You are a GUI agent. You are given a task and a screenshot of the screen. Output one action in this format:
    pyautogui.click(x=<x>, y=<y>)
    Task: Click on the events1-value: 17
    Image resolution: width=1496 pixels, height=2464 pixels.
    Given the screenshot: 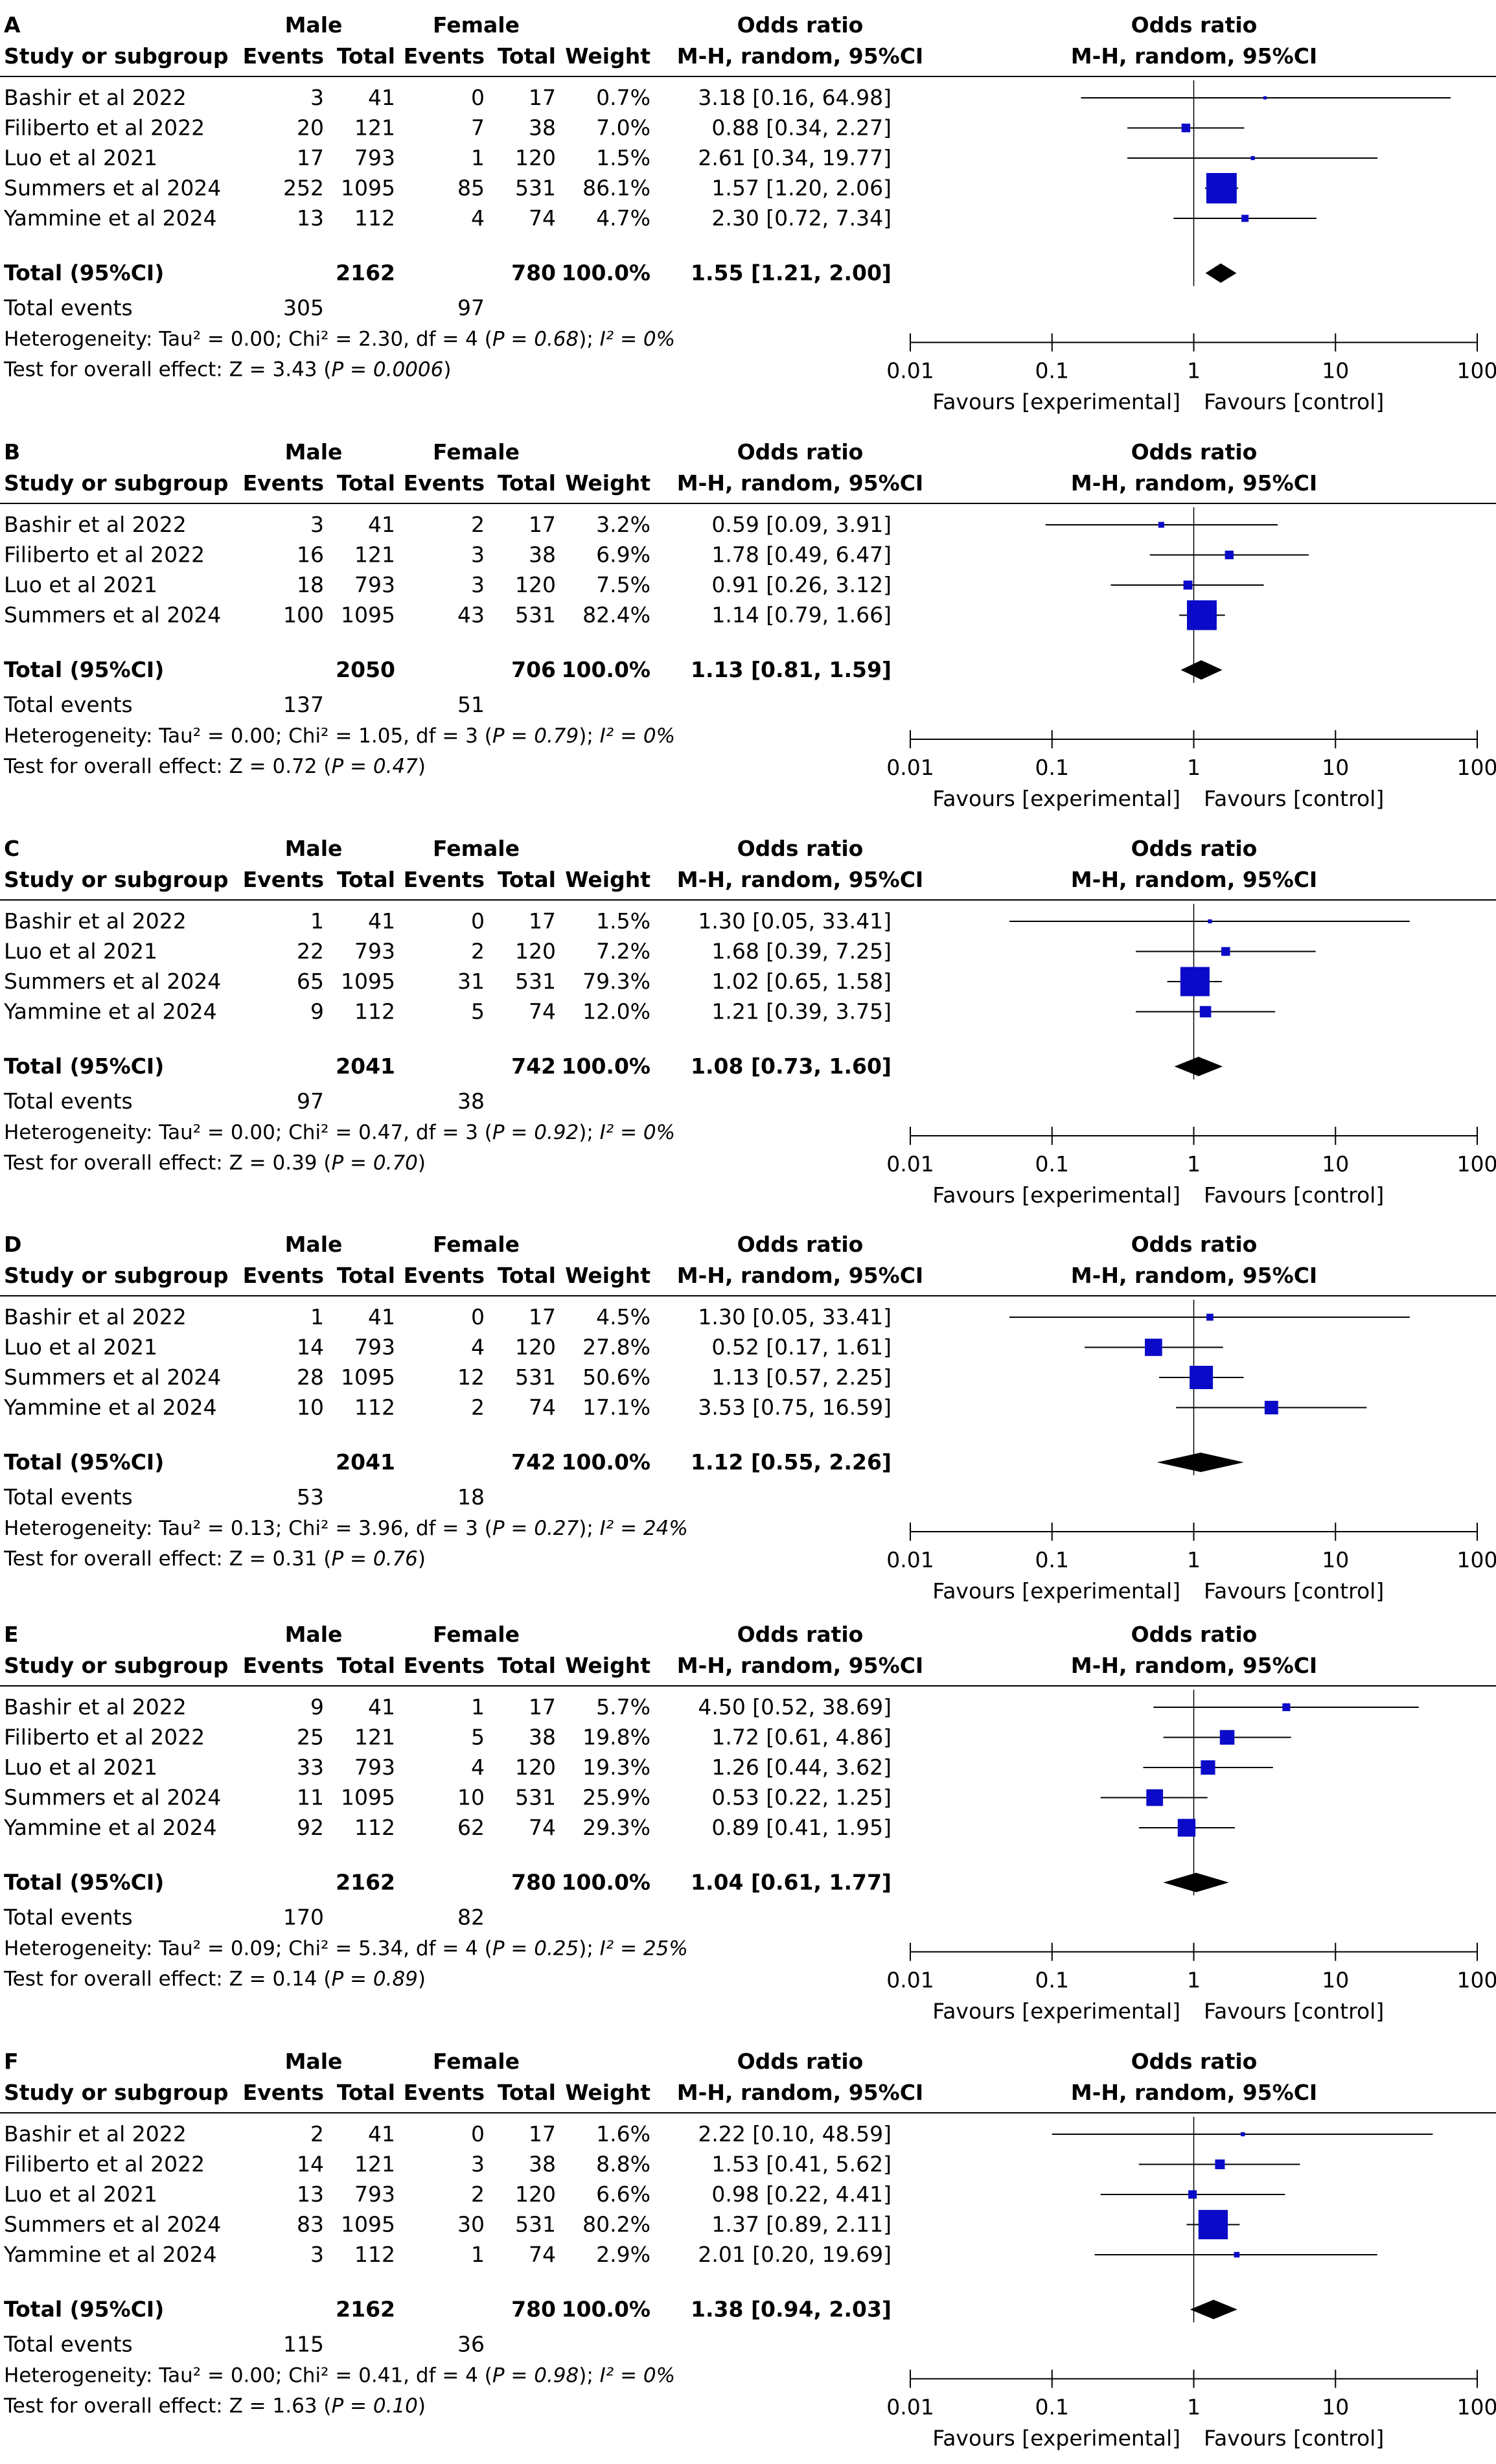 What is the action you would take?
    pyautogui.click(x=310, y=157)
    